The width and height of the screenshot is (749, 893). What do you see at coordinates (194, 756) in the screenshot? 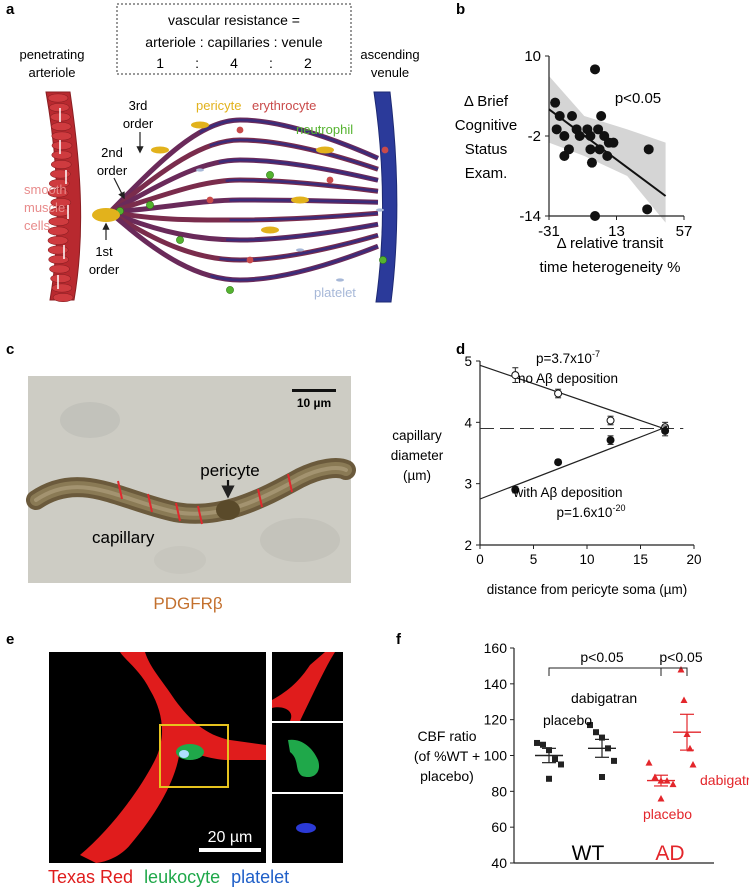
I see `zoom-box` at bounding box center [194, 756].